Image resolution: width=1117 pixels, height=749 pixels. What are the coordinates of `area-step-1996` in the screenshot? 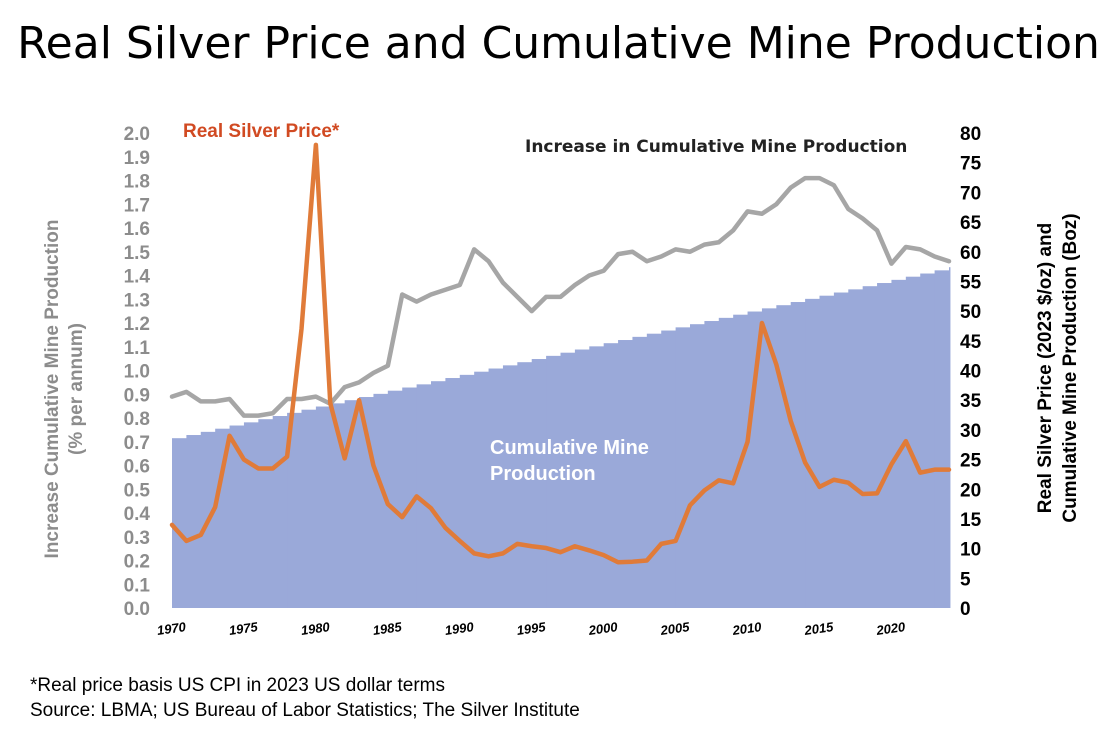 It's located at (554, 481).